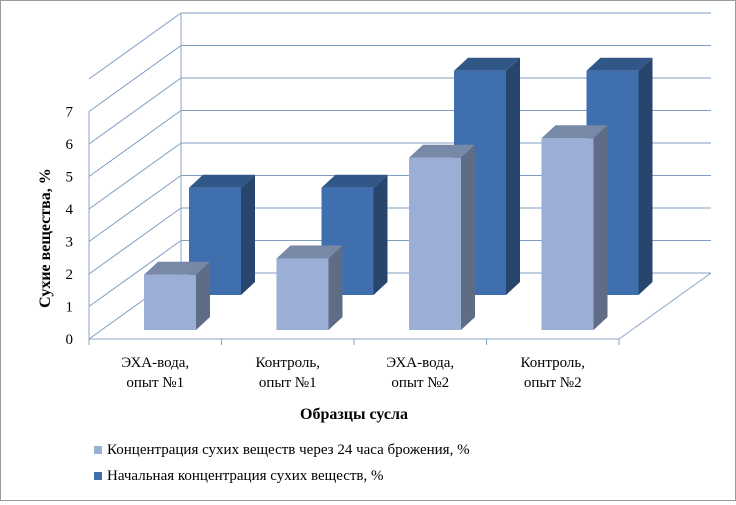 This screenshot has height=505, width=736. I want to click on y-tick-label: 6, so click(70, 145).